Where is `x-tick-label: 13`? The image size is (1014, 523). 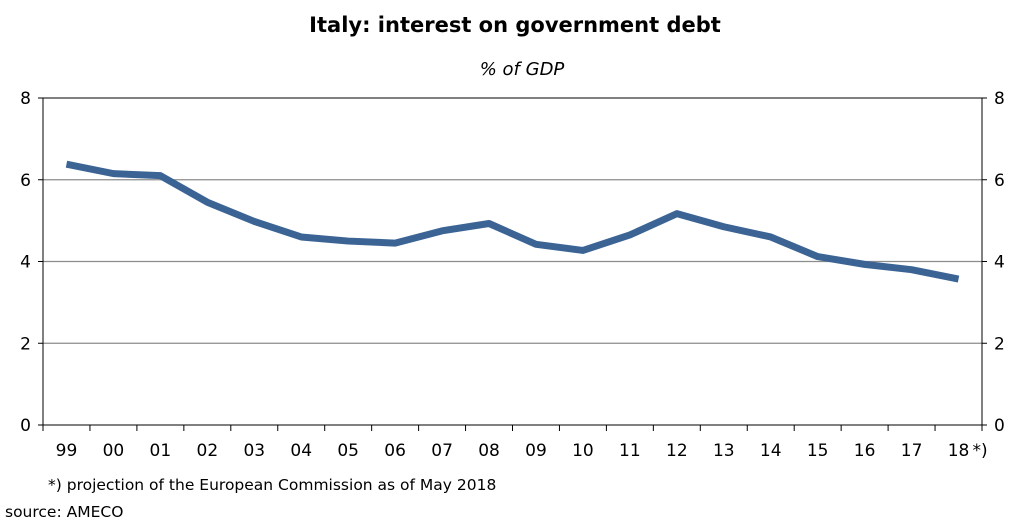 x-tick-label: 13 is located at coordinates (724, 451).